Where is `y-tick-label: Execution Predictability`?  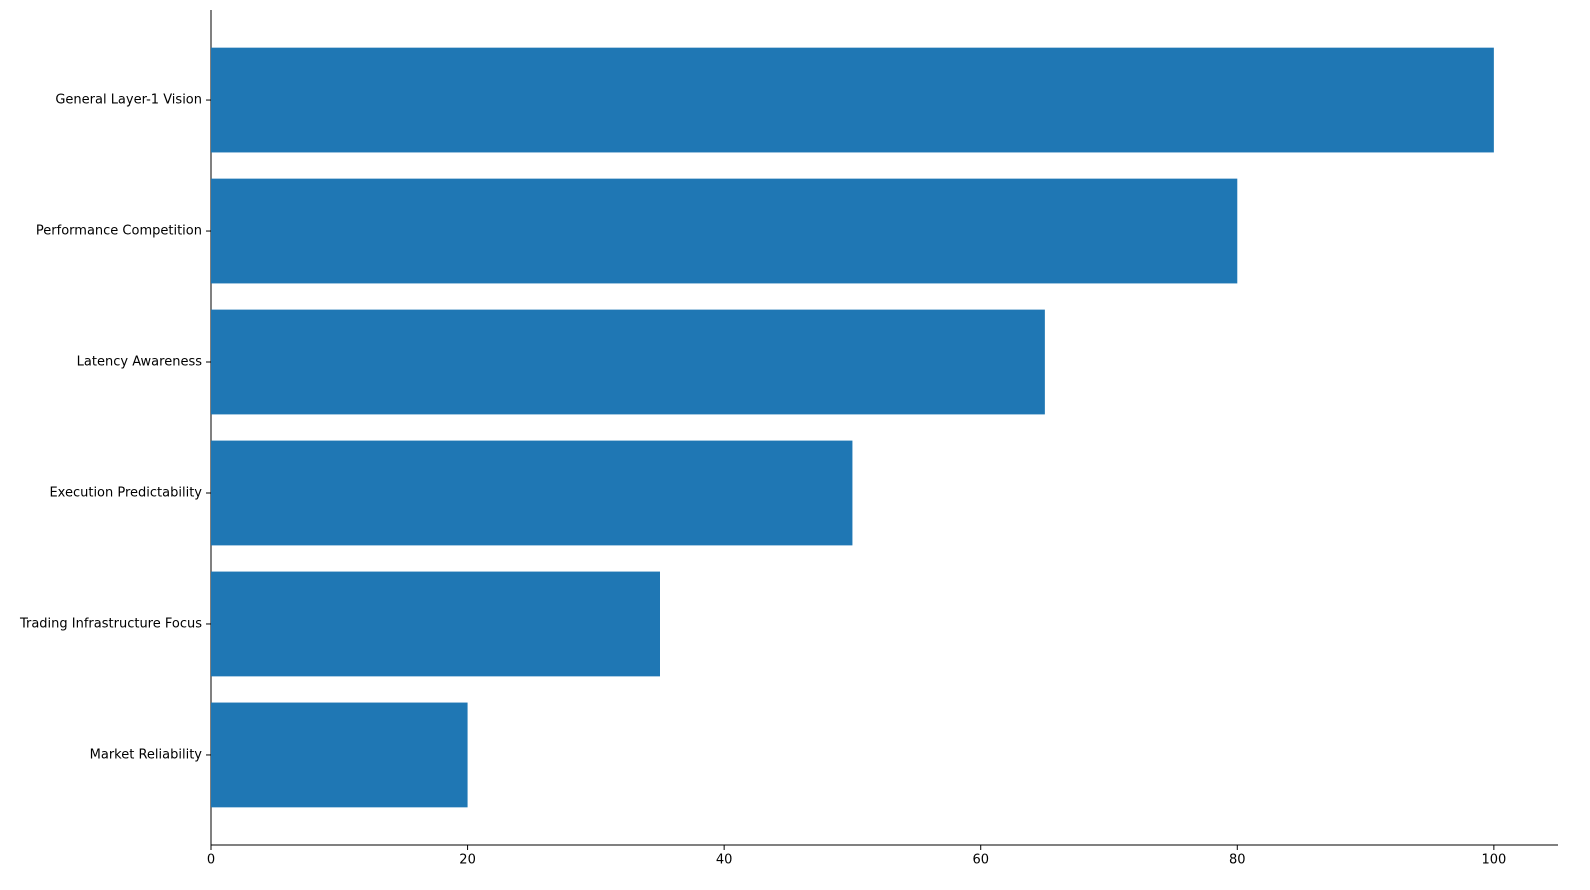
y-tick-label: Execution Predictability is located at coordinates (125, 492).